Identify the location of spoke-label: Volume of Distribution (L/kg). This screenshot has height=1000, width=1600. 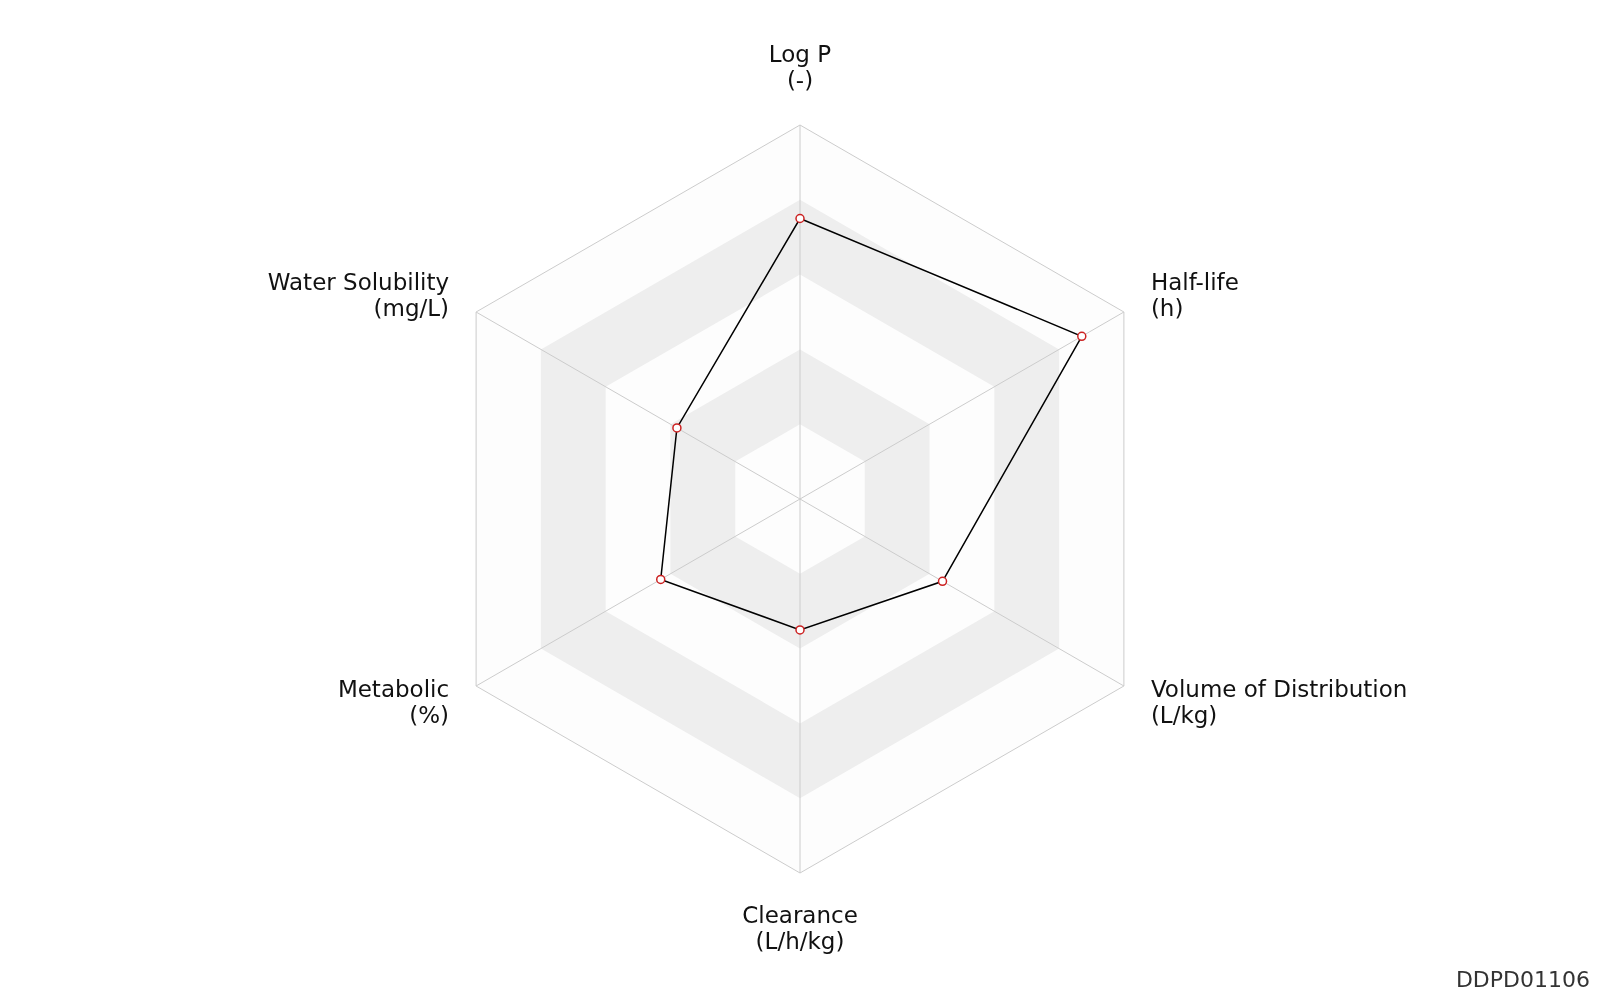
(1279, 702).